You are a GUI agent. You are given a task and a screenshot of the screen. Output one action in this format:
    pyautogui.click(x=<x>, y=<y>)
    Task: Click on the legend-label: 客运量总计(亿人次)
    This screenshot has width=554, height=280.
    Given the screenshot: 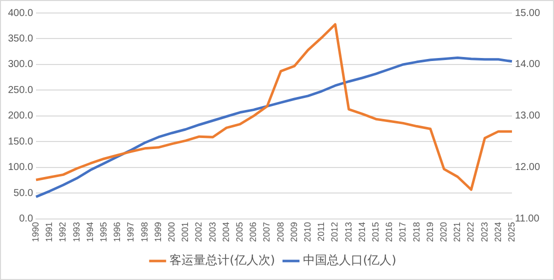 What is the action you would take?
    pyautogui.click(x=223, y=260)
    